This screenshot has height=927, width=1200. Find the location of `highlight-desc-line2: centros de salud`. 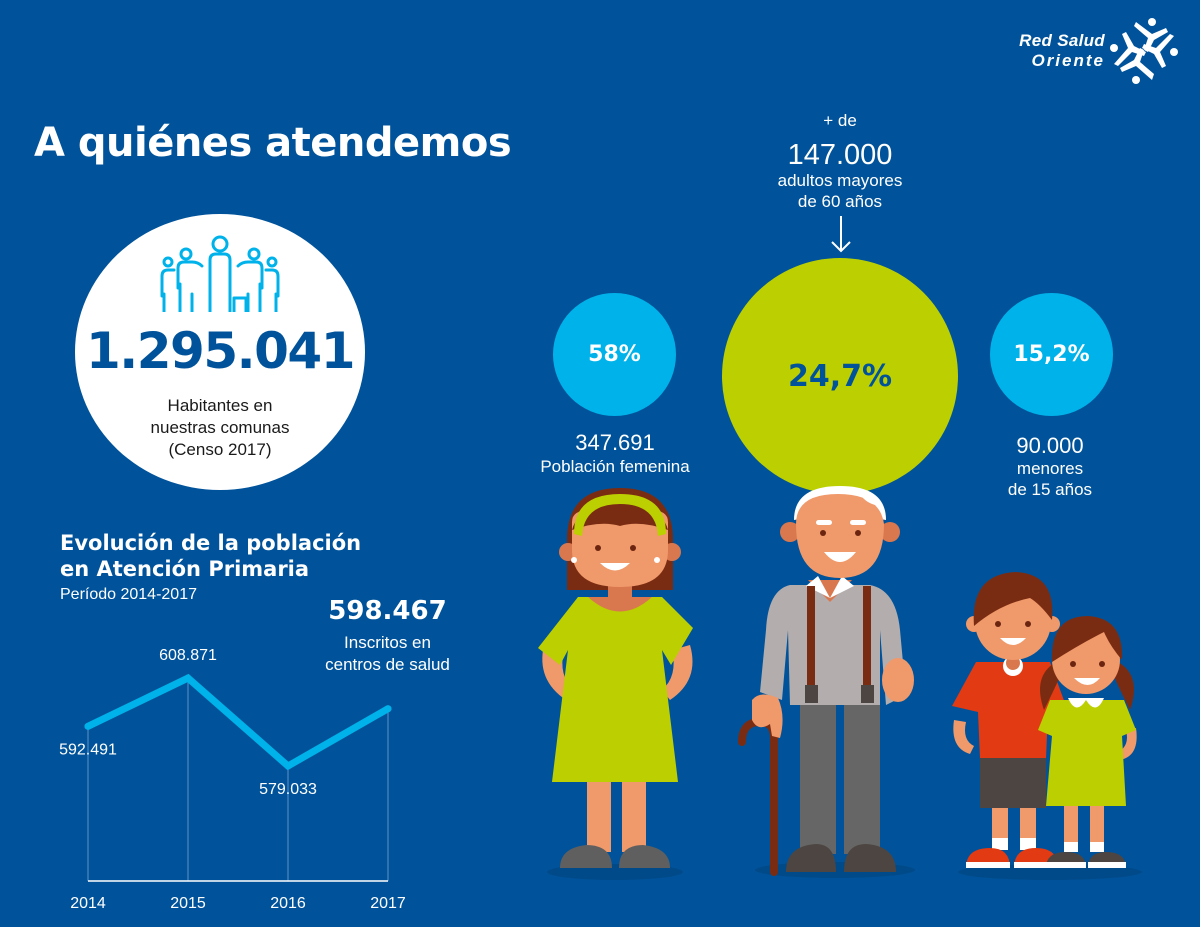

highlight-desc-line2: centros de salud is located at coordinates (387, 664).